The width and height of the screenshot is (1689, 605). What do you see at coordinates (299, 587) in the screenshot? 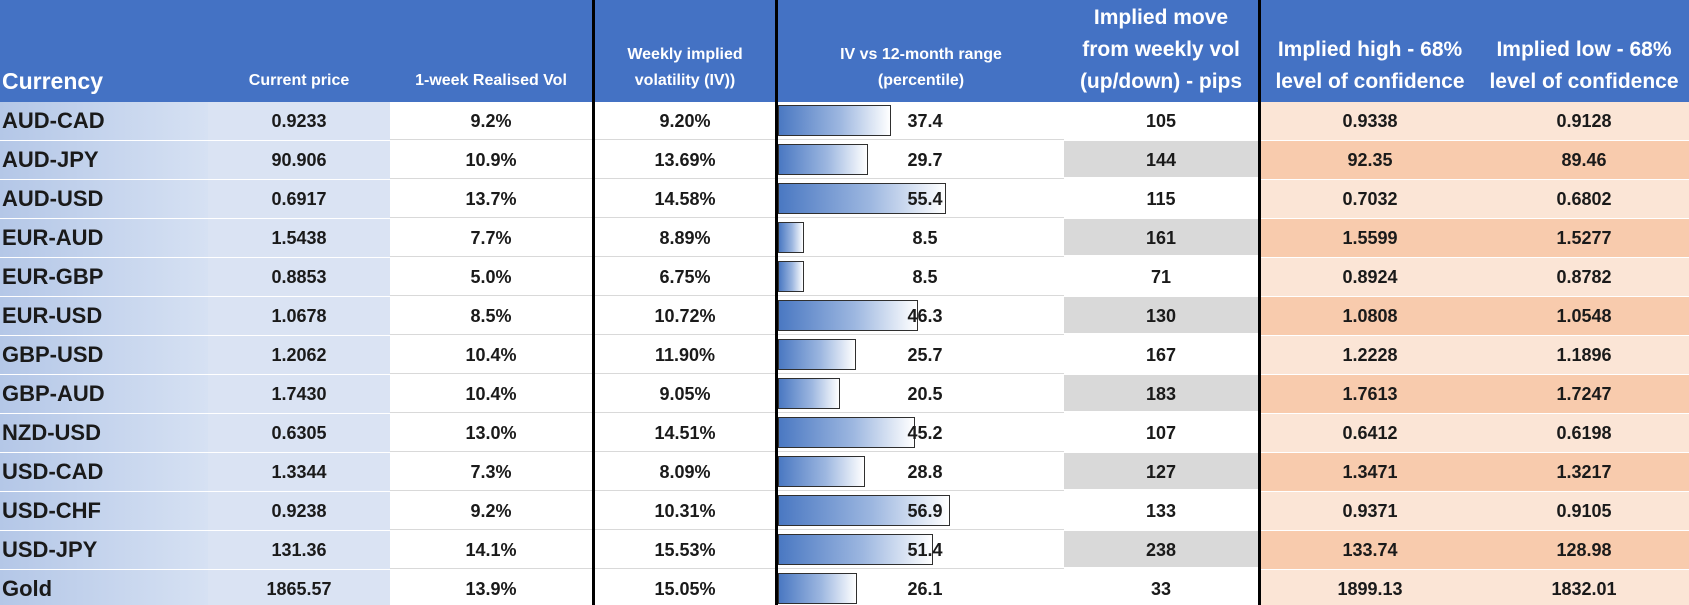
I see `current-price-cell: 1865.57` at bounding box center [299, 587].